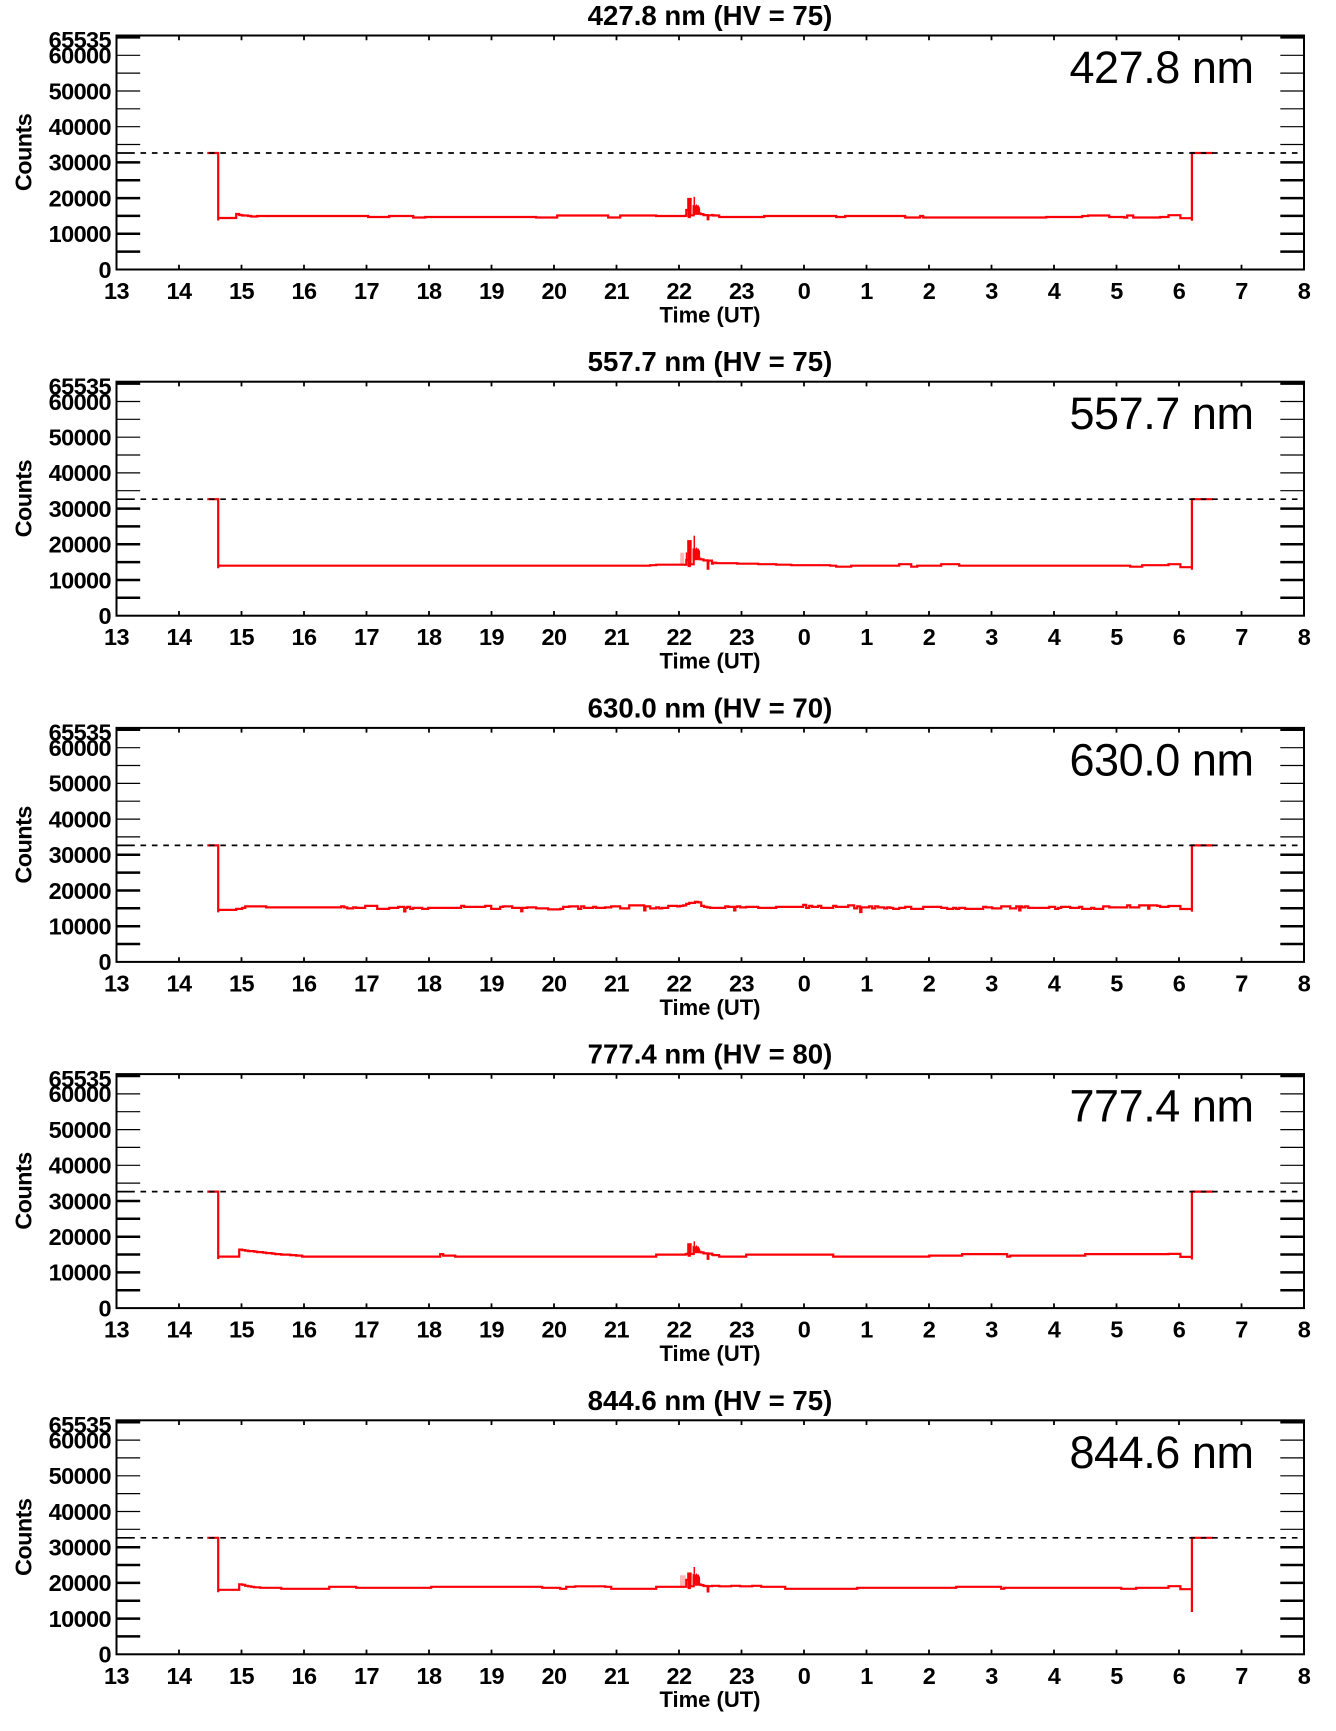  What do you see at coordinates (366, 637) in the screenshot?
I see `svg-text: 17` at bounding box center [366, 637].